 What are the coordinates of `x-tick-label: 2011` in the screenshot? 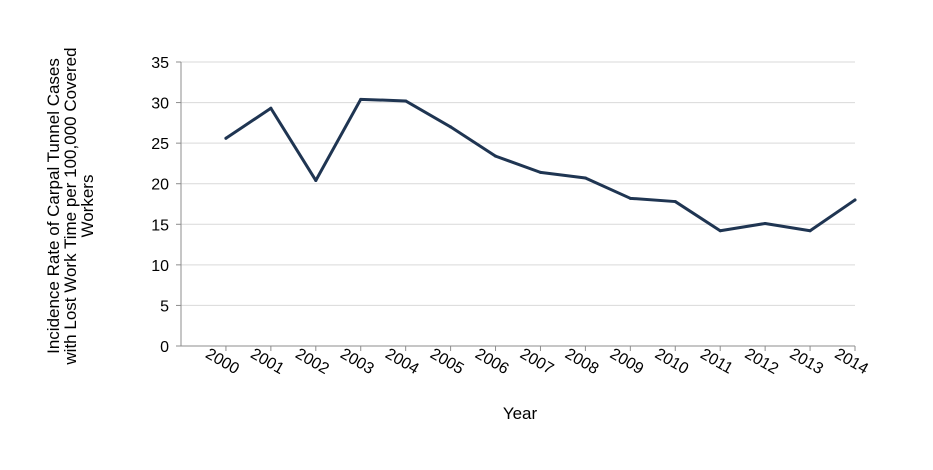 It's located at (716, 362).